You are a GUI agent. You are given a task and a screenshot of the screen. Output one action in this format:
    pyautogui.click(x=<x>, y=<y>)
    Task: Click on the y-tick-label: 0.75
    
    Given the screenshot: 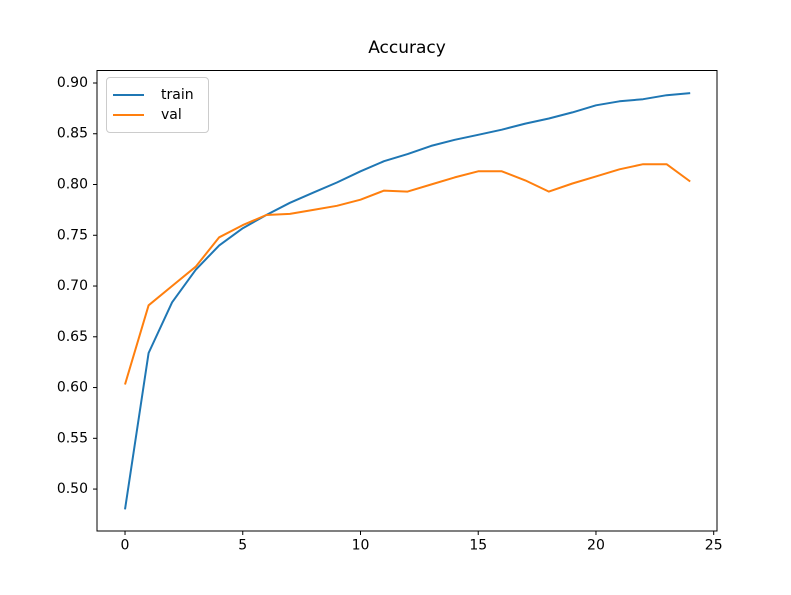 What is the action you would take?
    pyautogui.click(x=72, y=235)
    